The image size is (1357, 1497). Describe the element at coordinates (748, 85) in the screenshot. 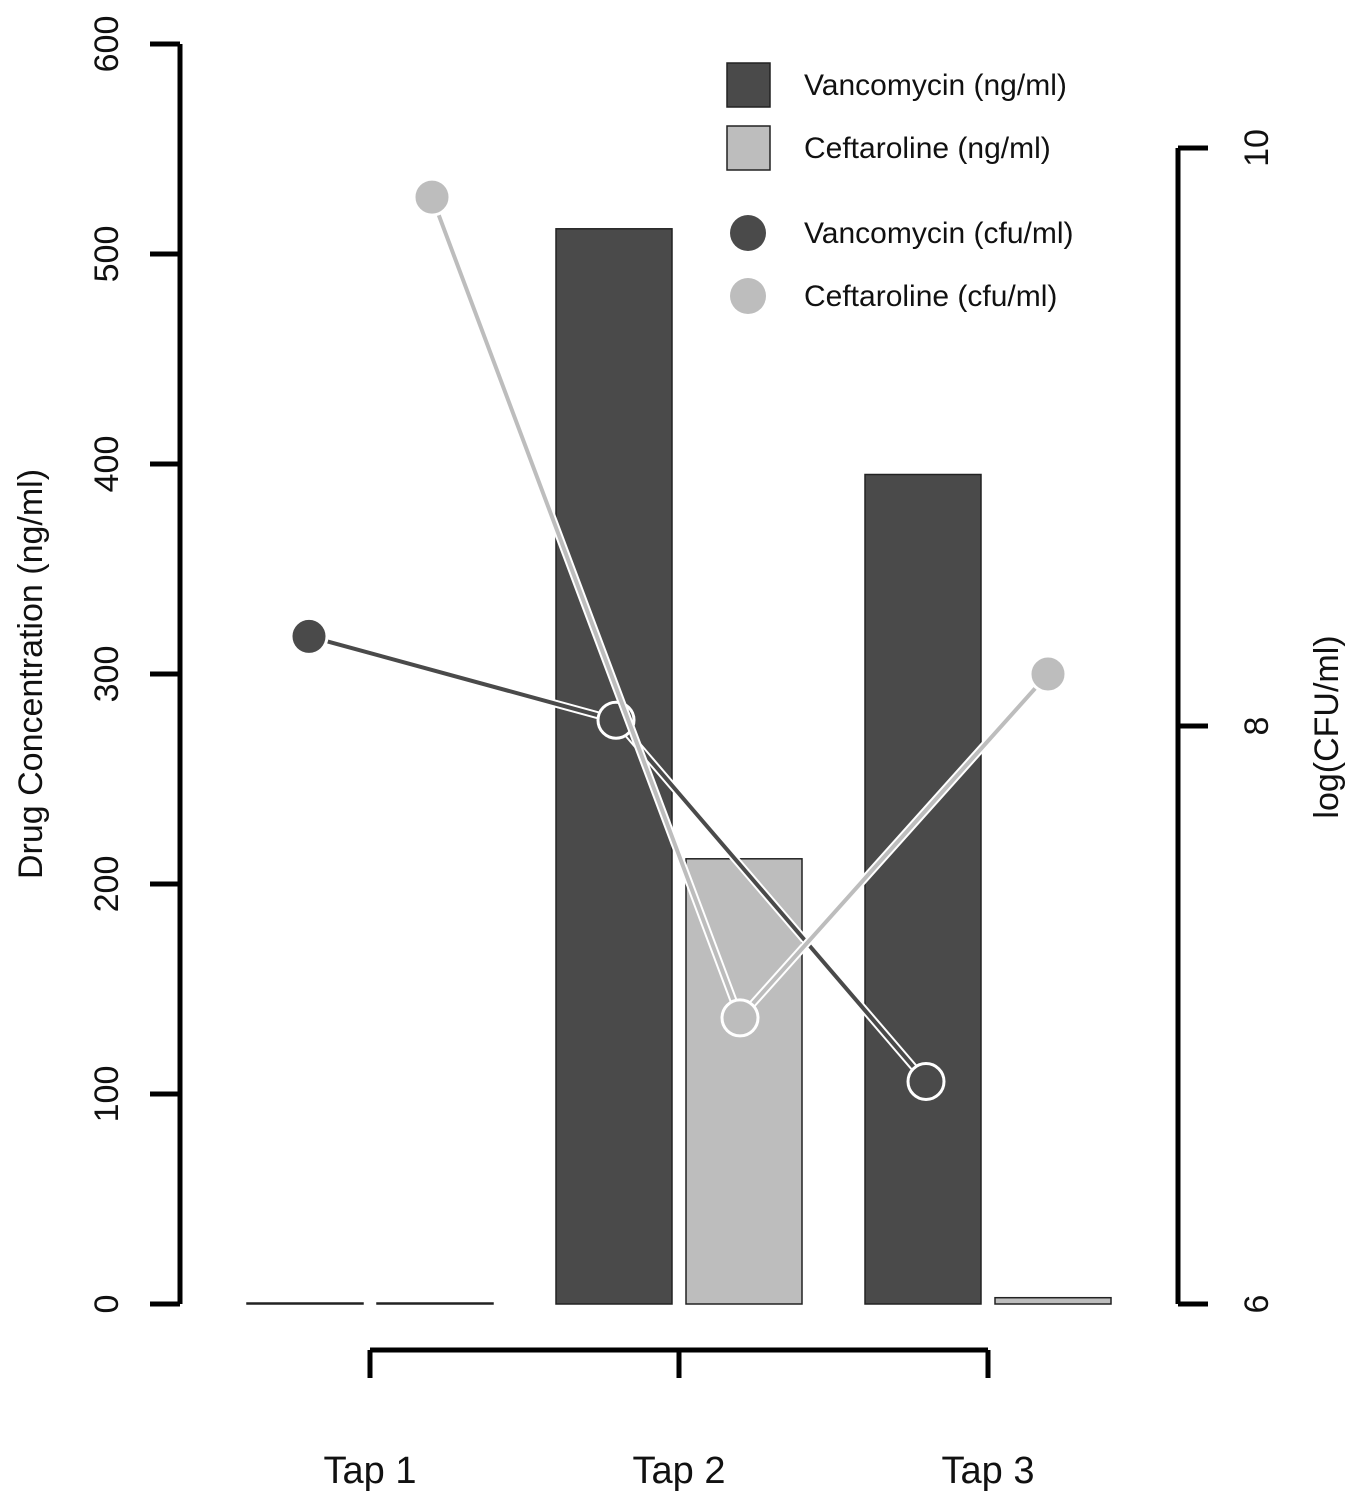

I see `legend-swatch-vancomycin-ng-ml-` at that location.